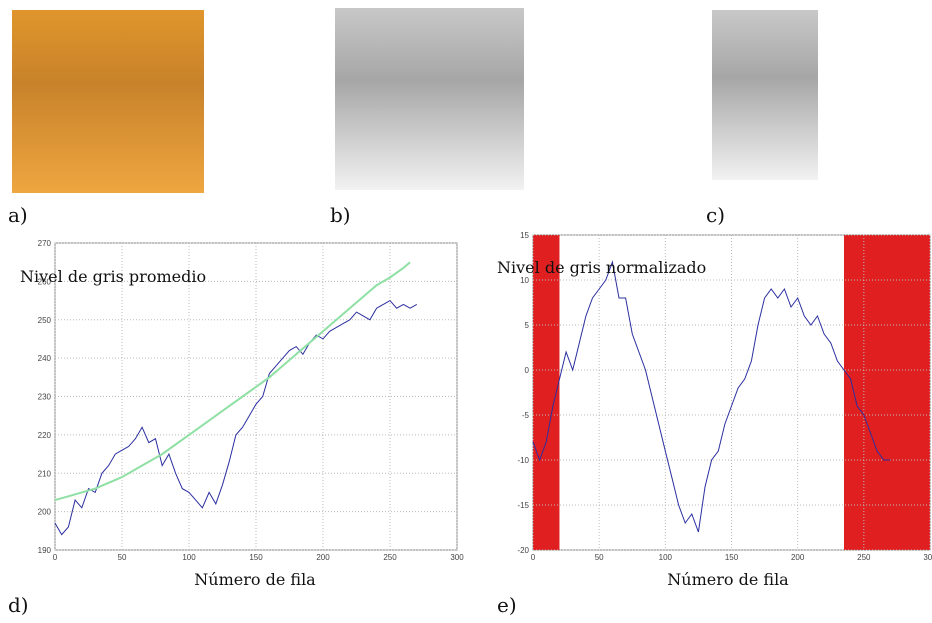  Describe the element at coordinates (523, 550) in the screenshot. I see `y-tick-label: -20` at that location.